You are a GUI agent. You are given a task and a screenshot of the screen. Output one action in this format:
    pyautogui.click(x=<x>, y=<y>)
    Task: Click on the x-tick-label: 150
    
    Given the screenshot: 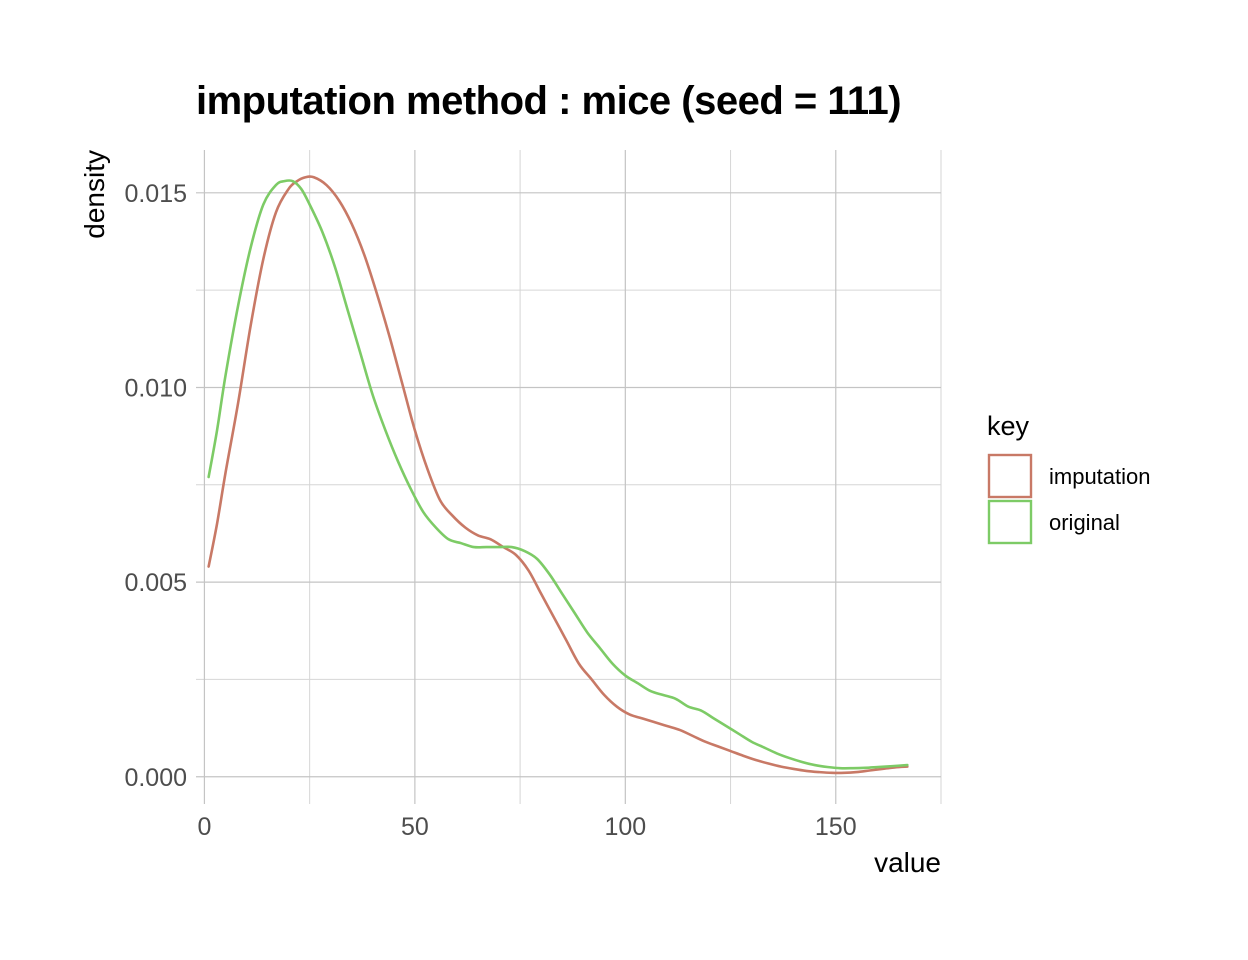 What is the action you would take?
    pyautogui.click(x=836, y=827)
    